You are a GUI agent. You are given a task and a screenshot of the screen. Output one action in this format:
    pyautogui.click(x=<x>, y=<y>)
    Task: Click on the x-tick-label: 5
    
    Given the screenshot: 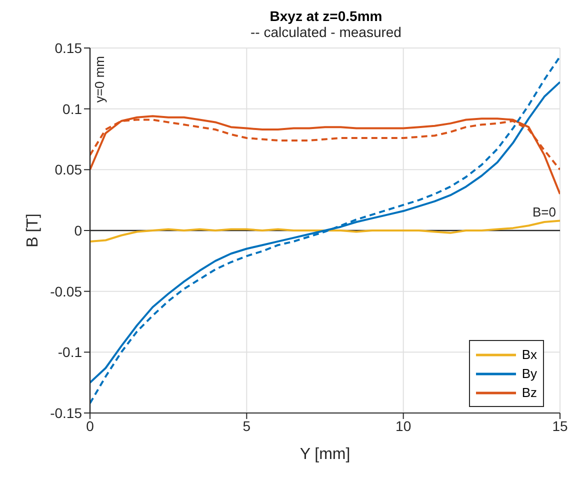 What is the action you would take?
    pyautogui.click(x=246, y=426)
    